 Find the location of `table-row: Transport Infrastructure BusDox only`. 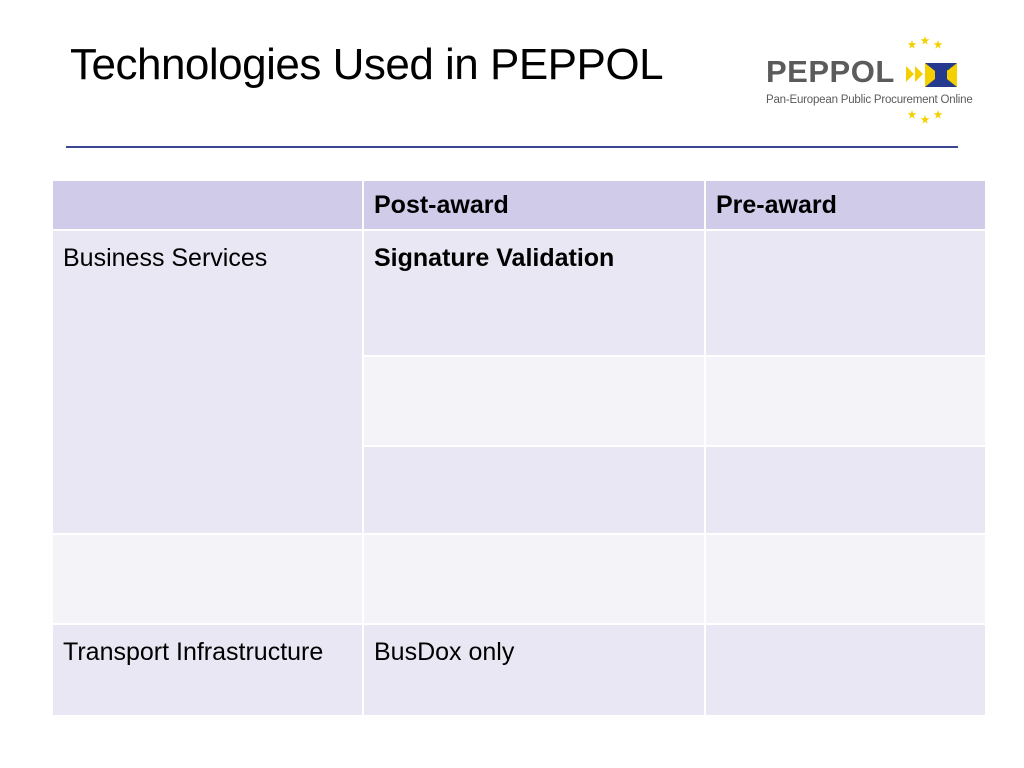

table-row: Transport Infrastructure BusDox only is located at coordinates (519, 670).